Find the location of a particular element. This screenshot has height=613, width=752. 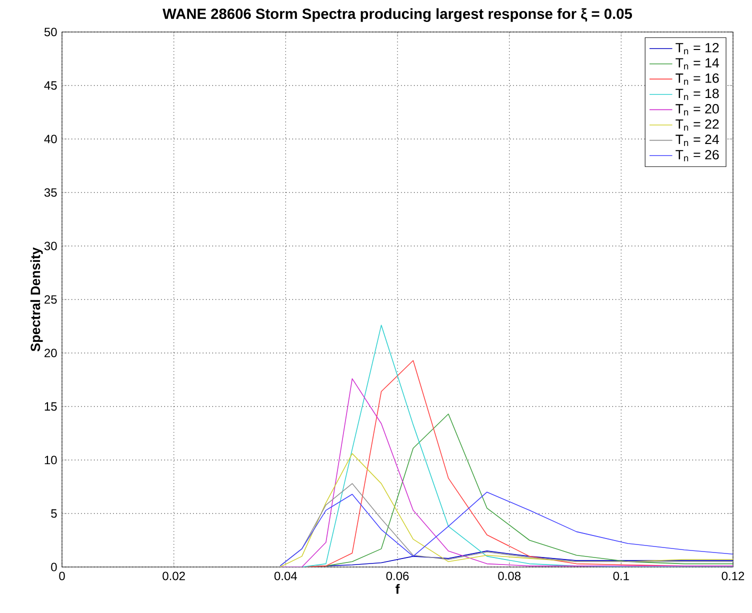

y-axis-title: Spectral Density is located at coordinates (36, 299).